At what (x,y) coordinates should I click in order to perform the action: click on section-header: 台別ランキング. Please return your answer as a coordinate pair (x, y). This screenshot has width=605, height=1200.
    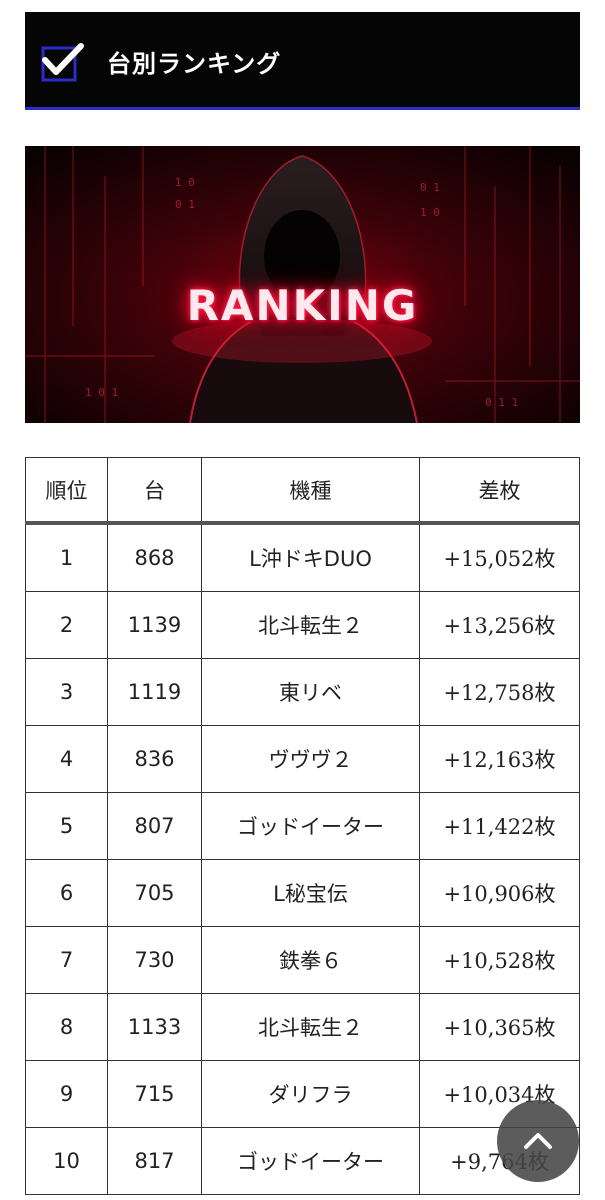
    Looking at the image, I should click on (302, 61).